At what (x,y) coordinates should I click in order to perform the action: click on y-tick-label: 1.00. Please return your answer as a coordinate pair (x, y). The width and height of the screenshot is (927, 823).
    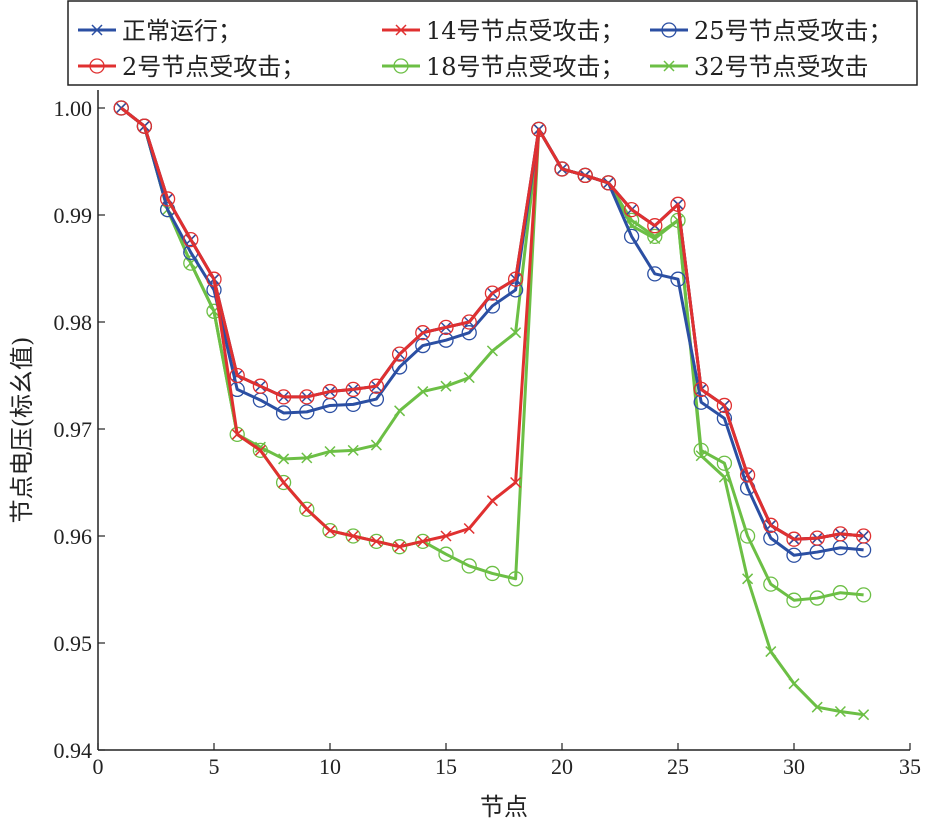
    Looking at the image, I should click on (73, 108).